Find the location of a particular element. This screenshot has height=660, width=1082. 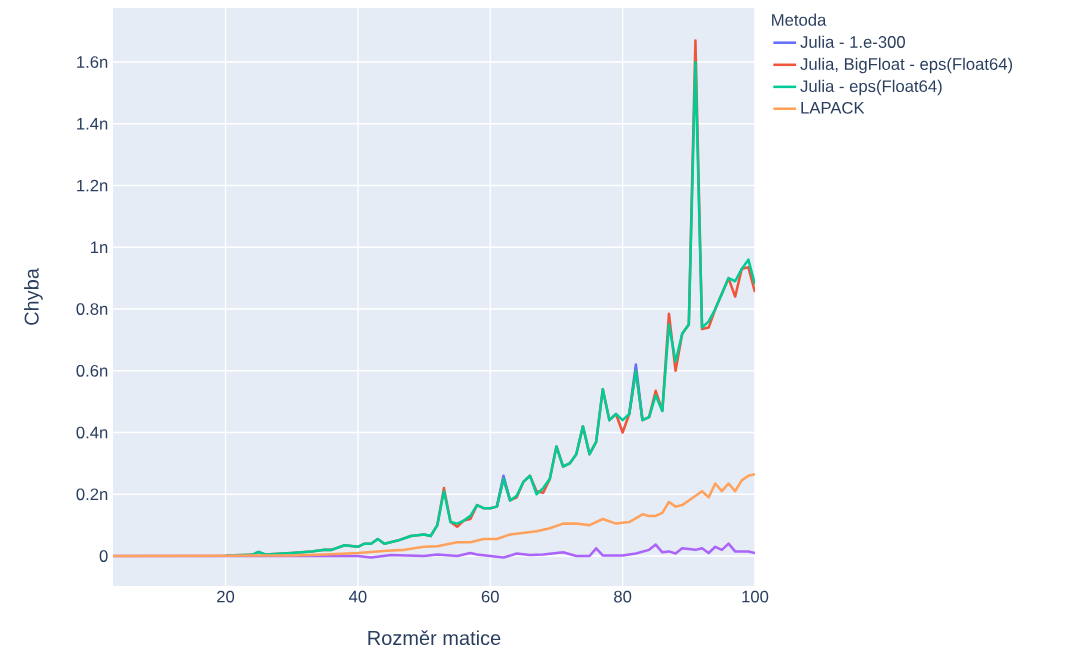

x-tick-label: 80 is located at coordinates (623, 596).